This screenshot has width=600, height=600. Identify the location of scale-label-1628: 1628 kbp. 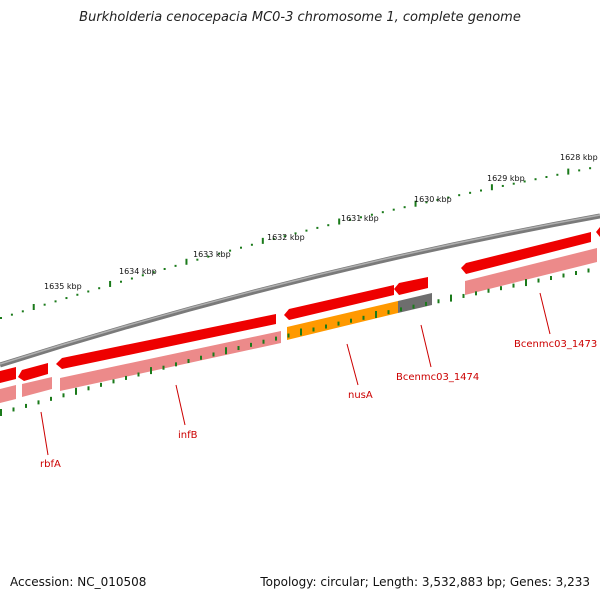
(579, 157).